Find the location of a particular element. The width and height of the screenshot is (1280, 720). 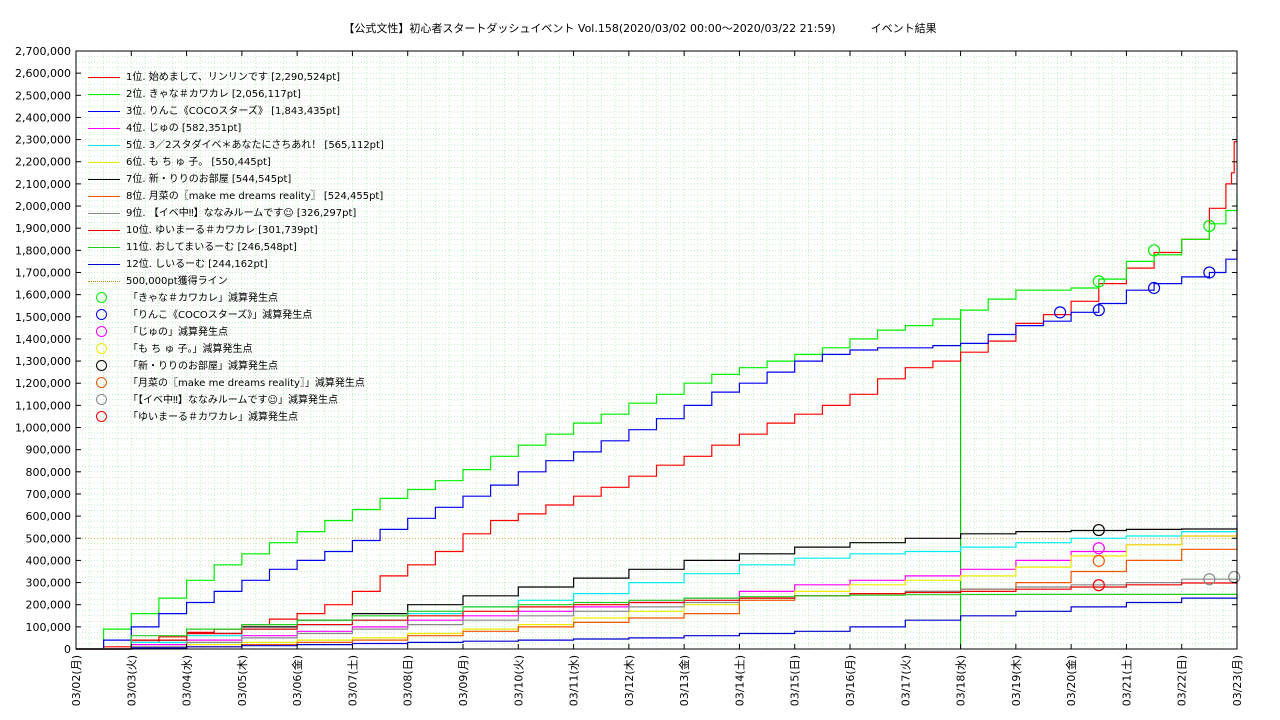

x-tick-label: 03/02(月) is located at coordinates (76, 680).